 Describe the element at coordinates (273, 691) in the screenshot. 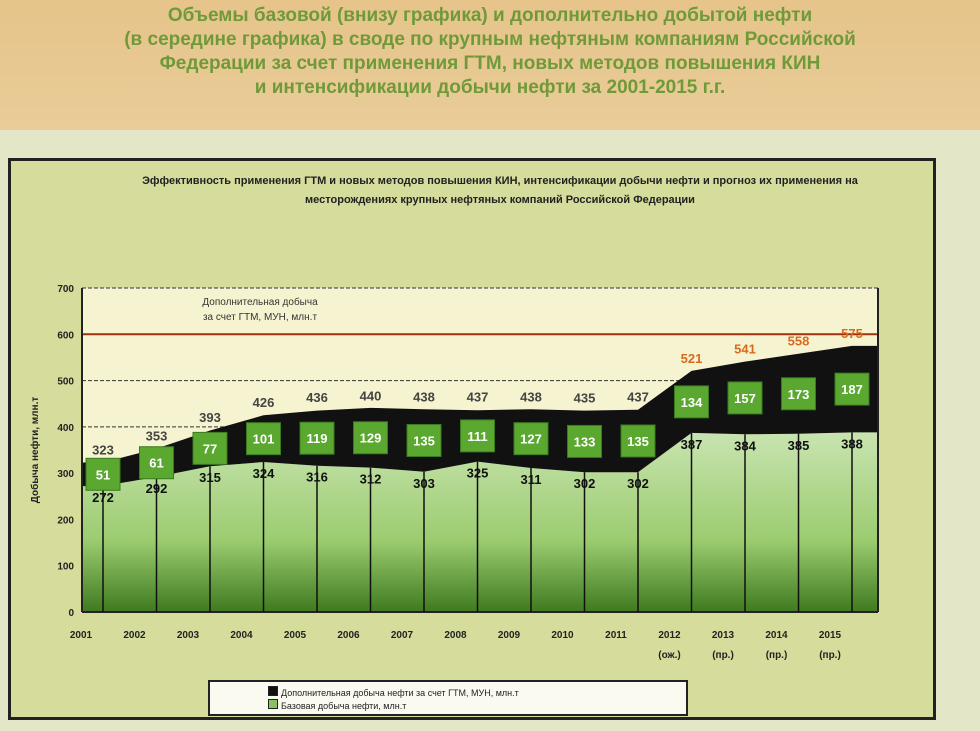

I see `legend-swatch-additional` at that location.